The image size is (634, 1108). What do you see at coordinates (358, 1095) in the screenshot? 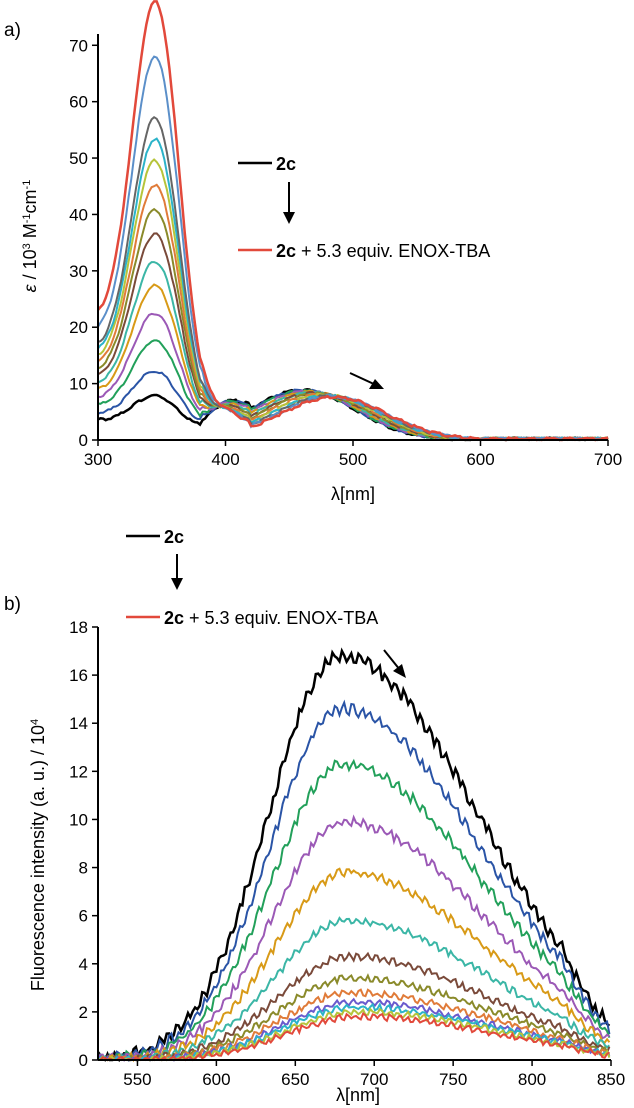
I see `panel-b-x-axis-title: λ[nm]` at bounding box center [358, 1095].